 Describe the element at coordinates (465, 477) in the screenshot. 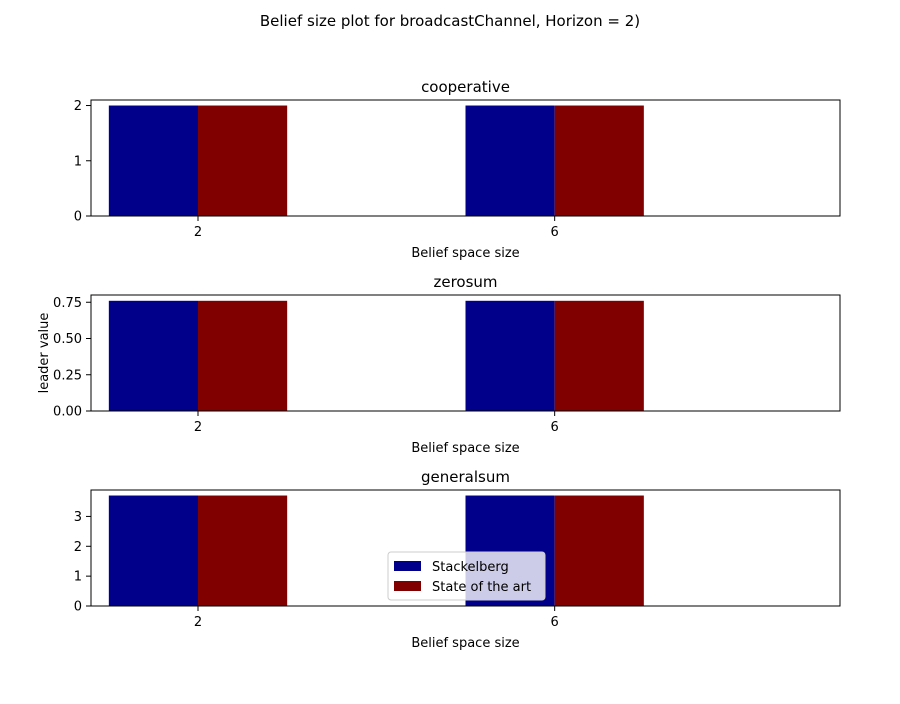

I see `subplot-title: generalsum` at that location.